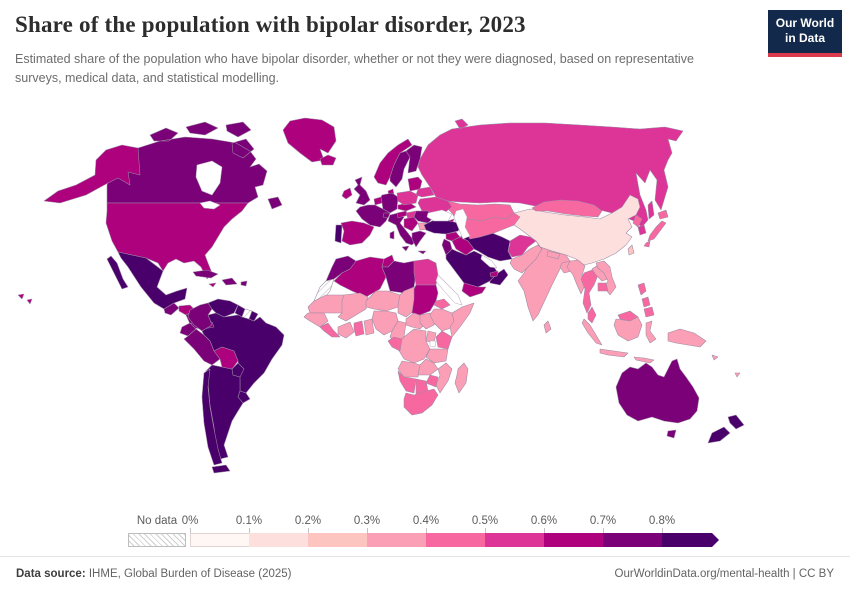 The height and width of the screenshot is (600, 850). I want to click on country-switzerland, so click(386, 215).